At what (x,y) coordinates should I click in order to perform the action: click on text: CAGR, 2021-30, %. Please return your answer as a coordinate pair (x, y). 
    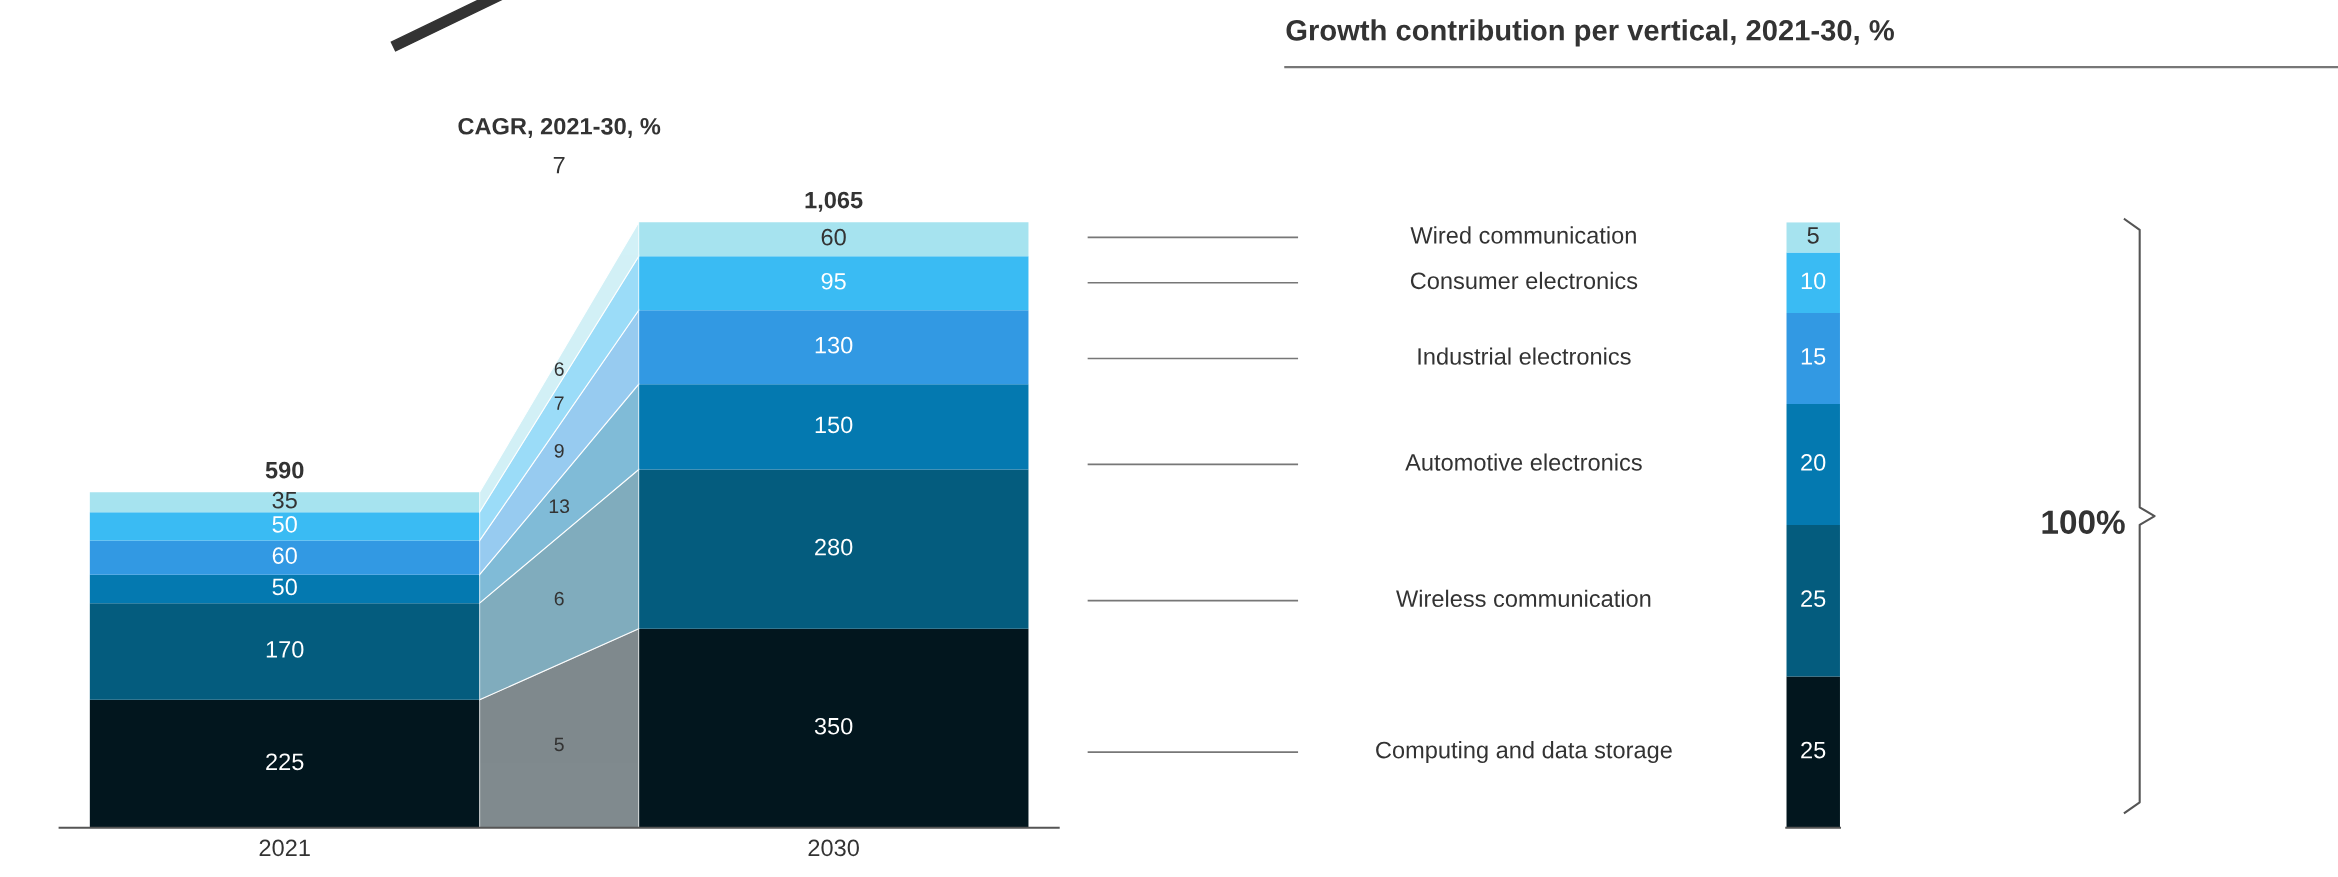
    Looking at the image, I should click on (559, 128).